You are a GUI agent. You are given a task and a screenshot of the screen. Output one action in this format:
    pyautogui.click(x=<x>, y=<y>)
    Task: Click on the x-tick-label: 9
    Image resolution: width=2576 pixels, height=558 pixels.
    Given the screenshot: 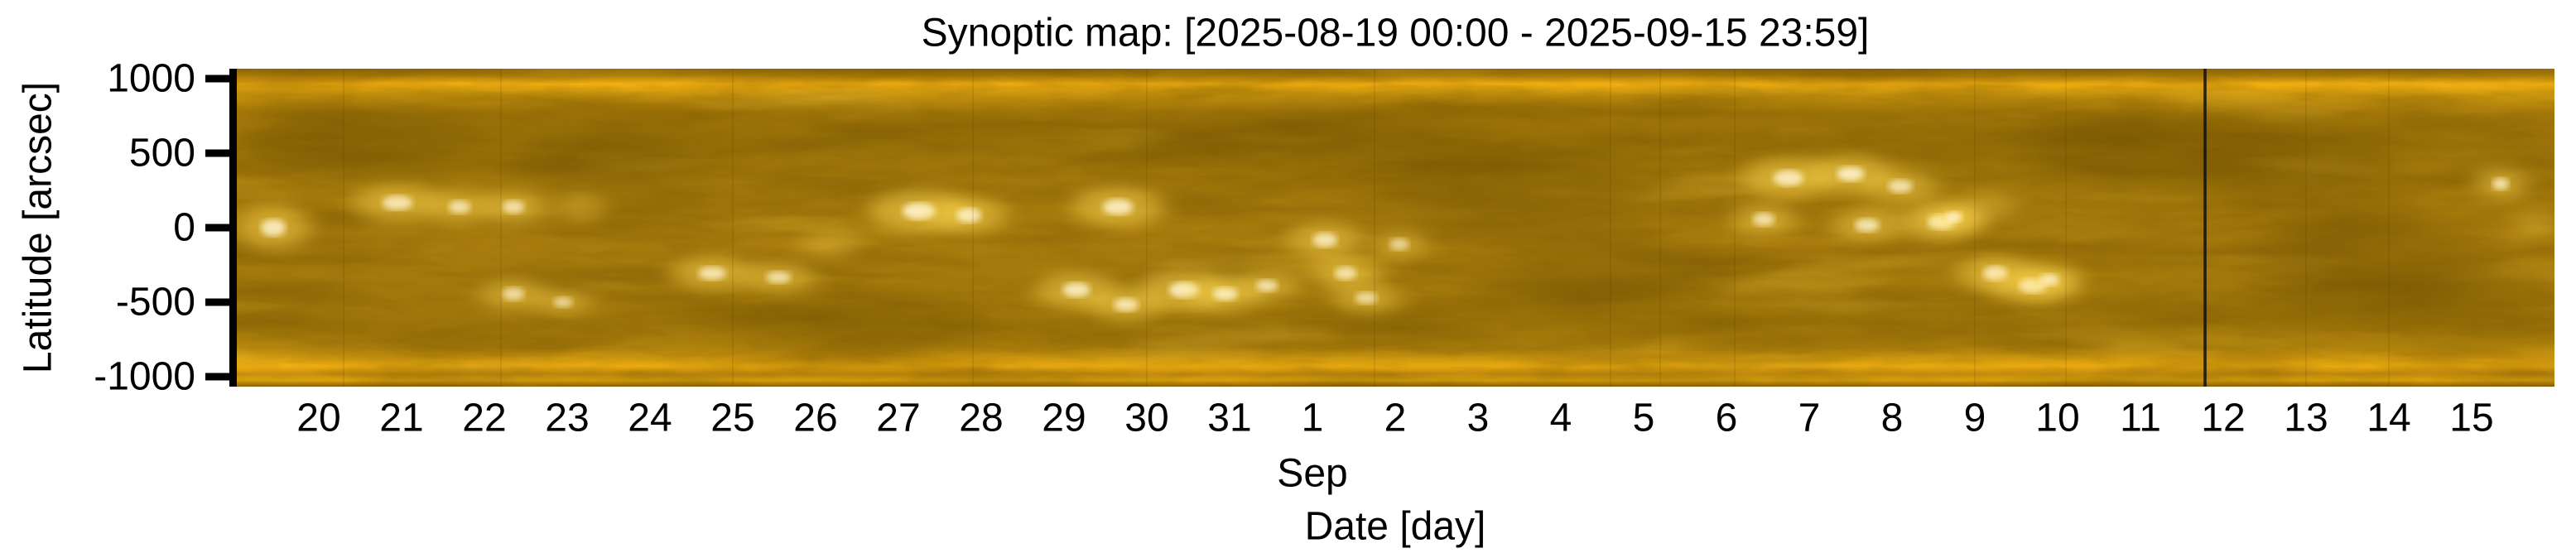 What is the action you would take?
    pyautogui.click(x=1975, y=418)
    